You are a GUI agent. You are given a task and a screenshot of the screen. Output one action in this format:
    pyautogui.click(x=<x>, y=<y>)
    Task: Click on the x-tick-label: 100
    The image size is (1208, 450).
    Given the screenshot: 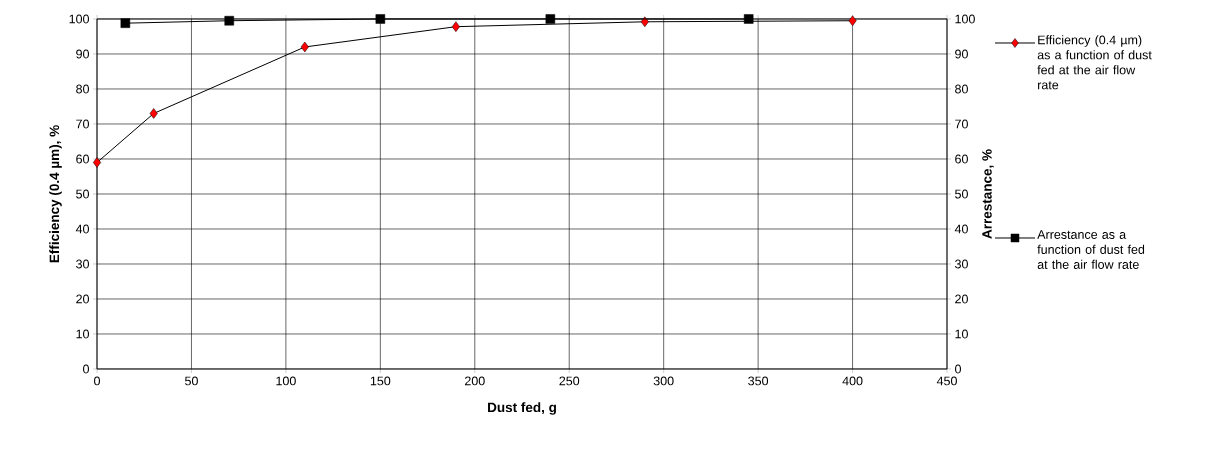 What is the action you would take?
    pyautogui.click(x=286, y=381)
    